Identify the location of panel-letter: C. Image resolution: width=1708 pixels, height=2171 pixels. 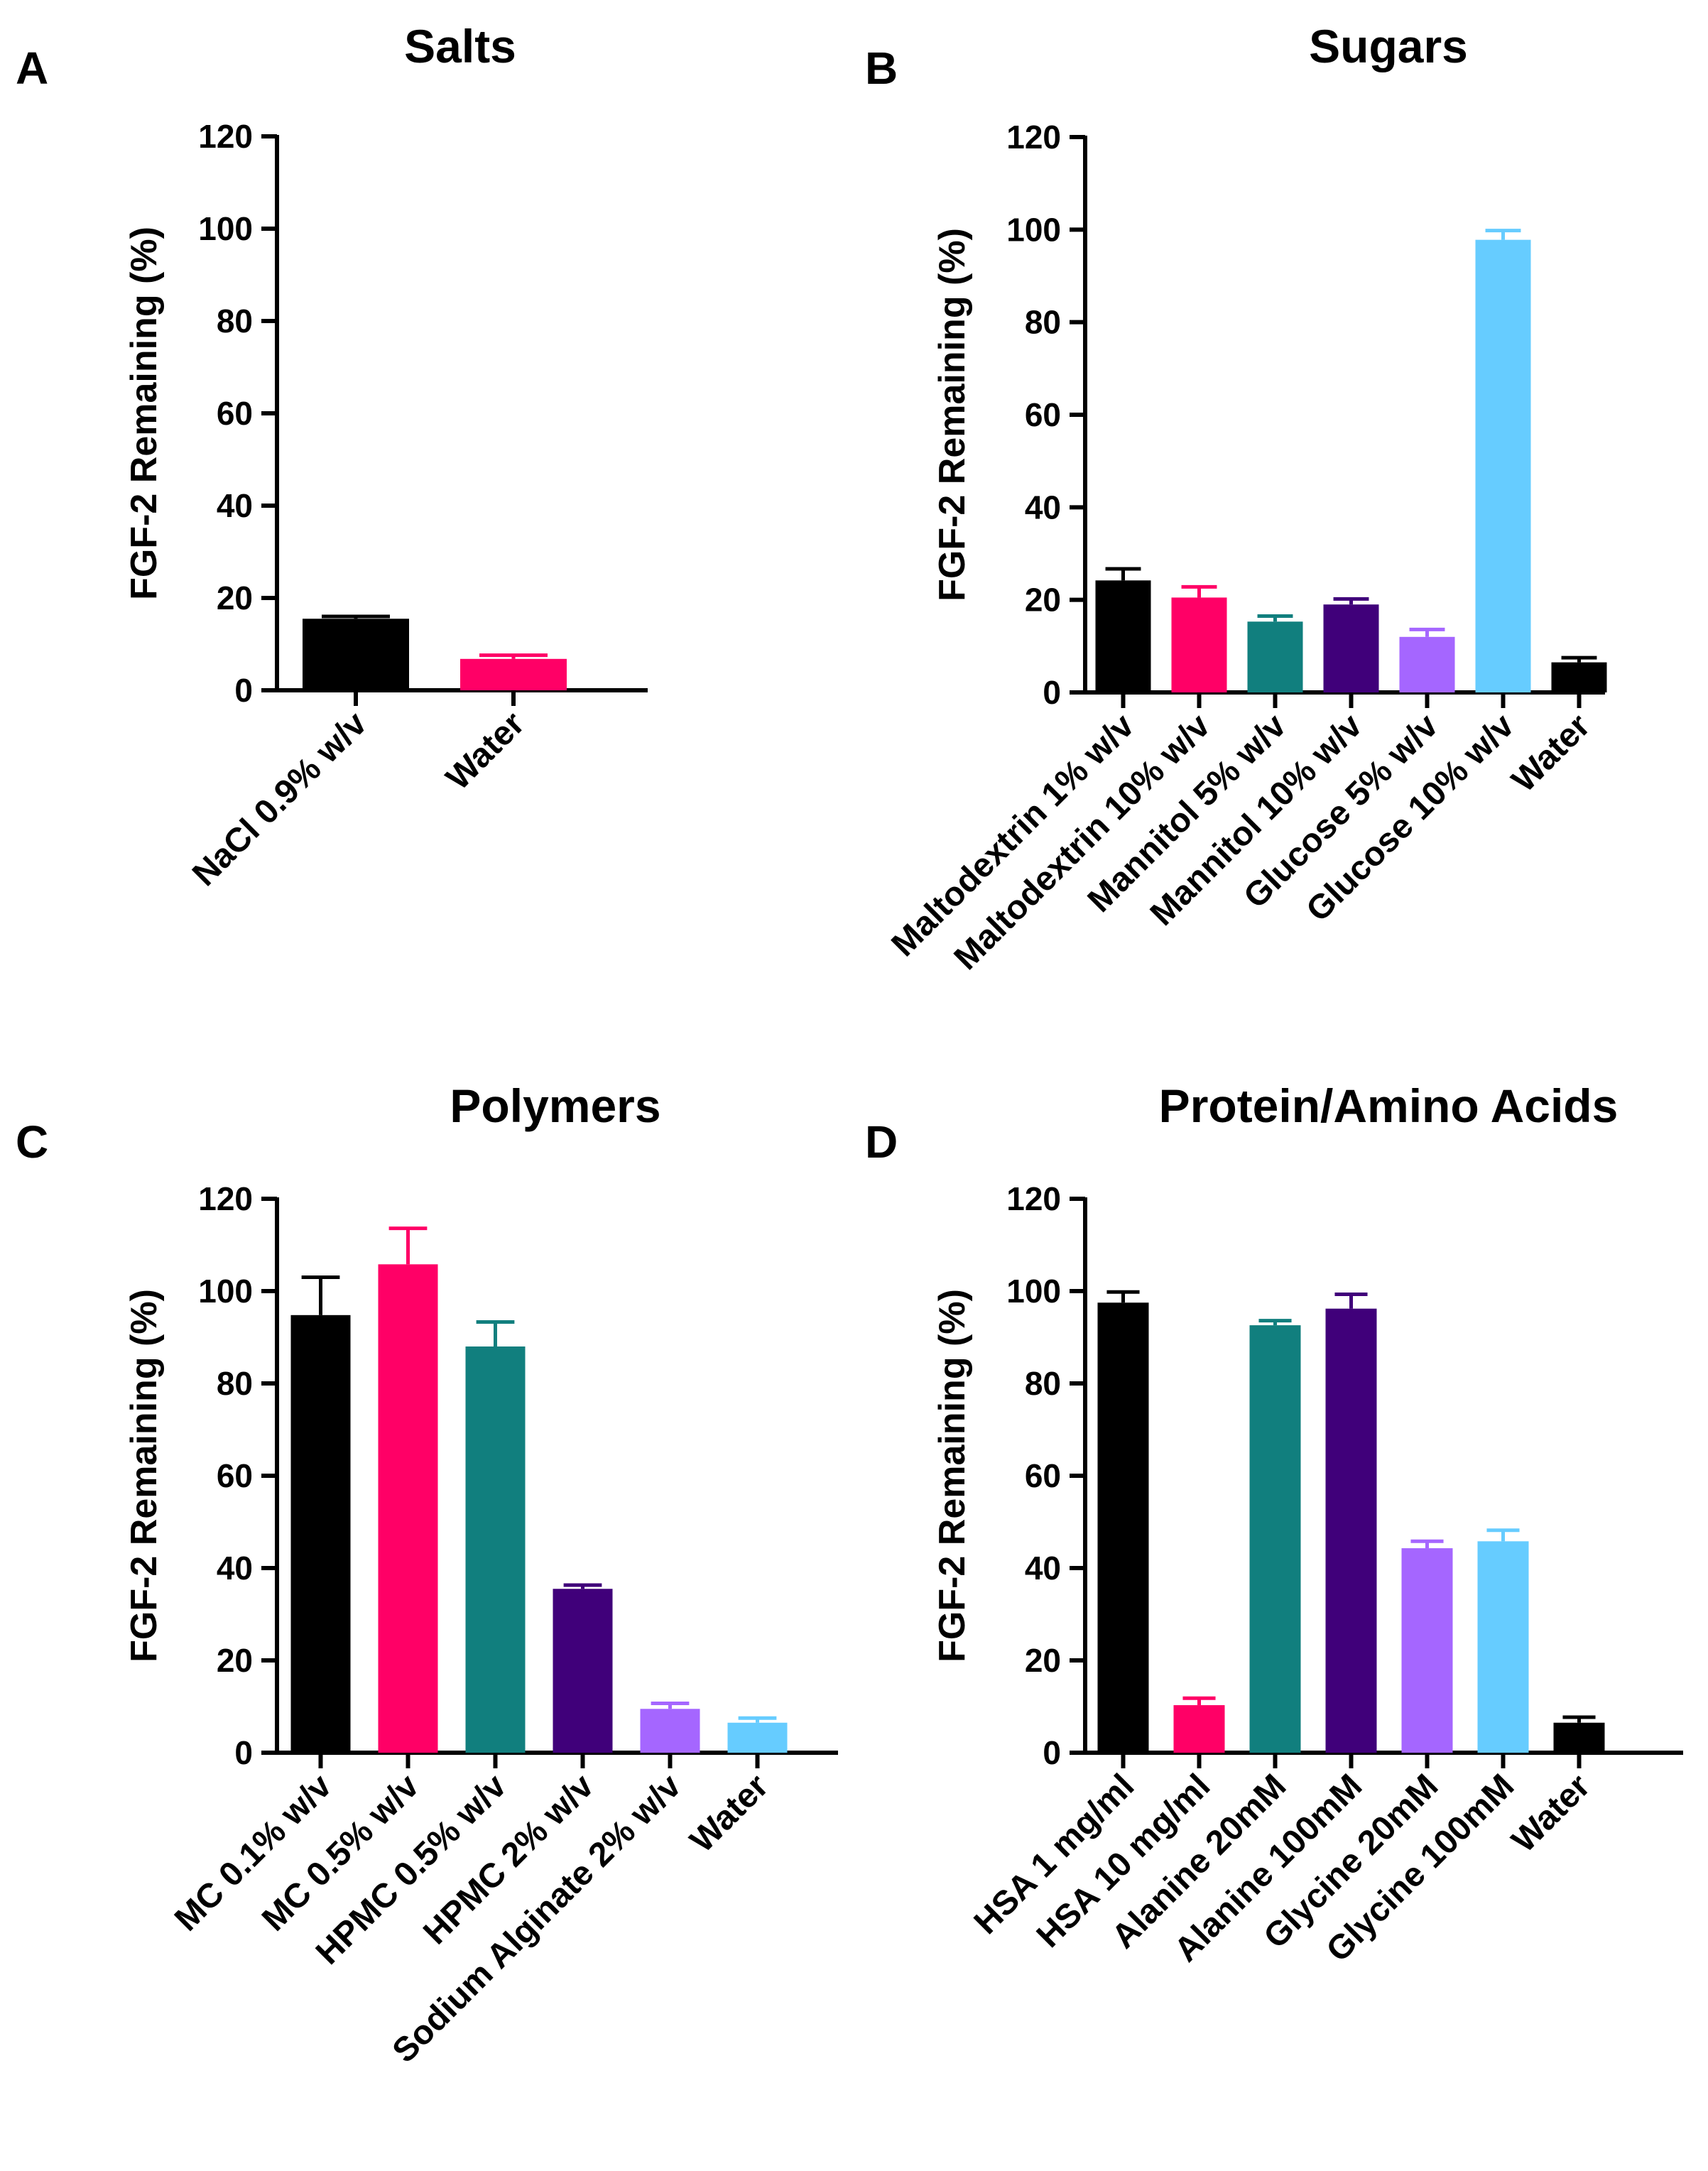
(32, 1142).